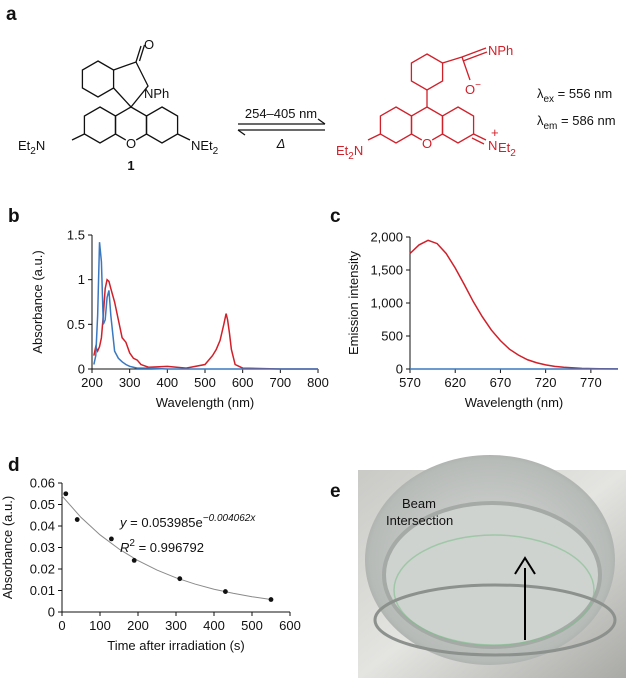 The width and height of the screenshot is (632, 685). What do you see at coordinates (11, 14) in the screenshot?
I see `panel-label: a` at bounding box center [11, 14].